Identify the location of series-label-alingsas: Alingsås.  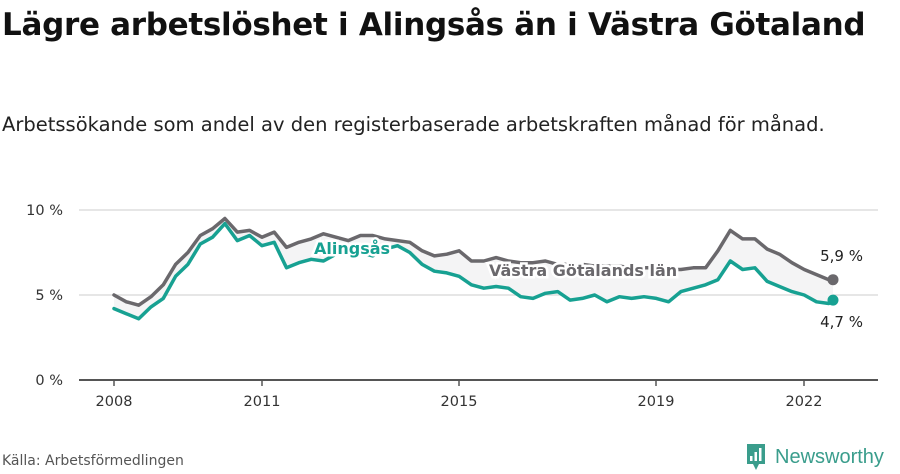
(352, 248).